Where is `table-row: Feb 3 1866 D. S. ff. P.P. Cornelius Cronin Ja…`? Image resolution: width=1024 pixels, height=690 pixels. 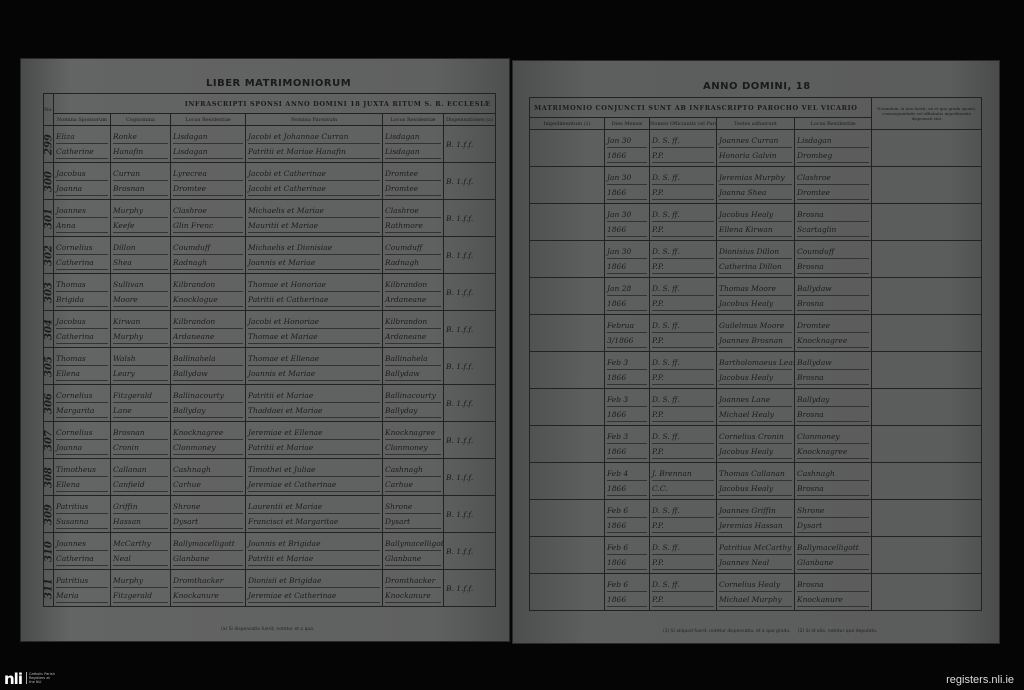 table-row: Feb 3 1866 D. S. ff. P.P. Cornelius Cronin Ja… is located at coordinates (756, 444).